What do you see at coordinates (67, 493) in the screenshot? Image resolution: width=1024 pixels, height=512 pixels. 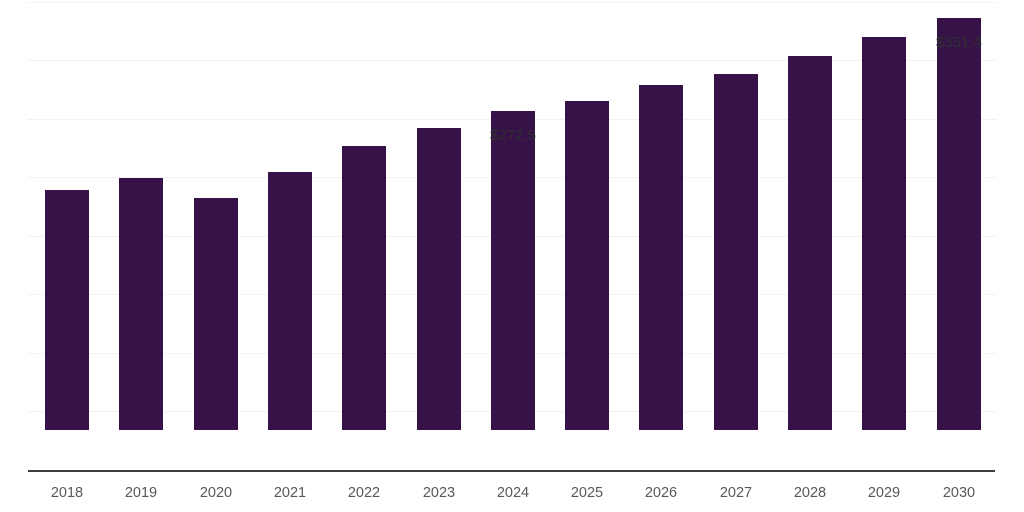 I see `x-tick-2018: 2018` at bounding box center [67, 493].